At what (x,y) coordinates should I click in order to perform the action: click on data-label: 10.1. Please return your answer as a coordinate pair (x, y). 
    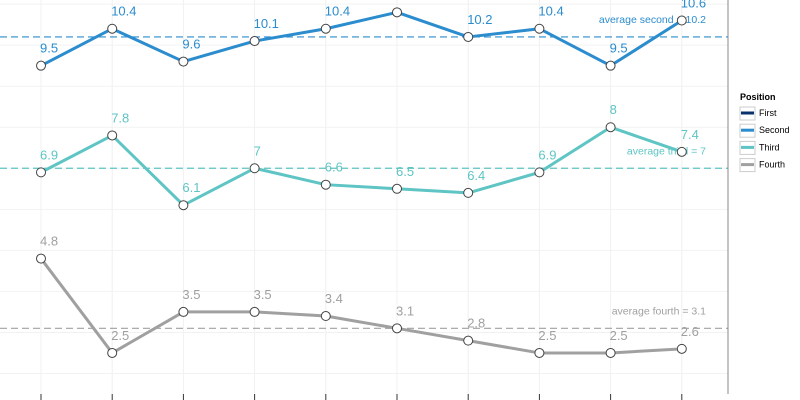
    Looking at the image, I should click on (266, 23).